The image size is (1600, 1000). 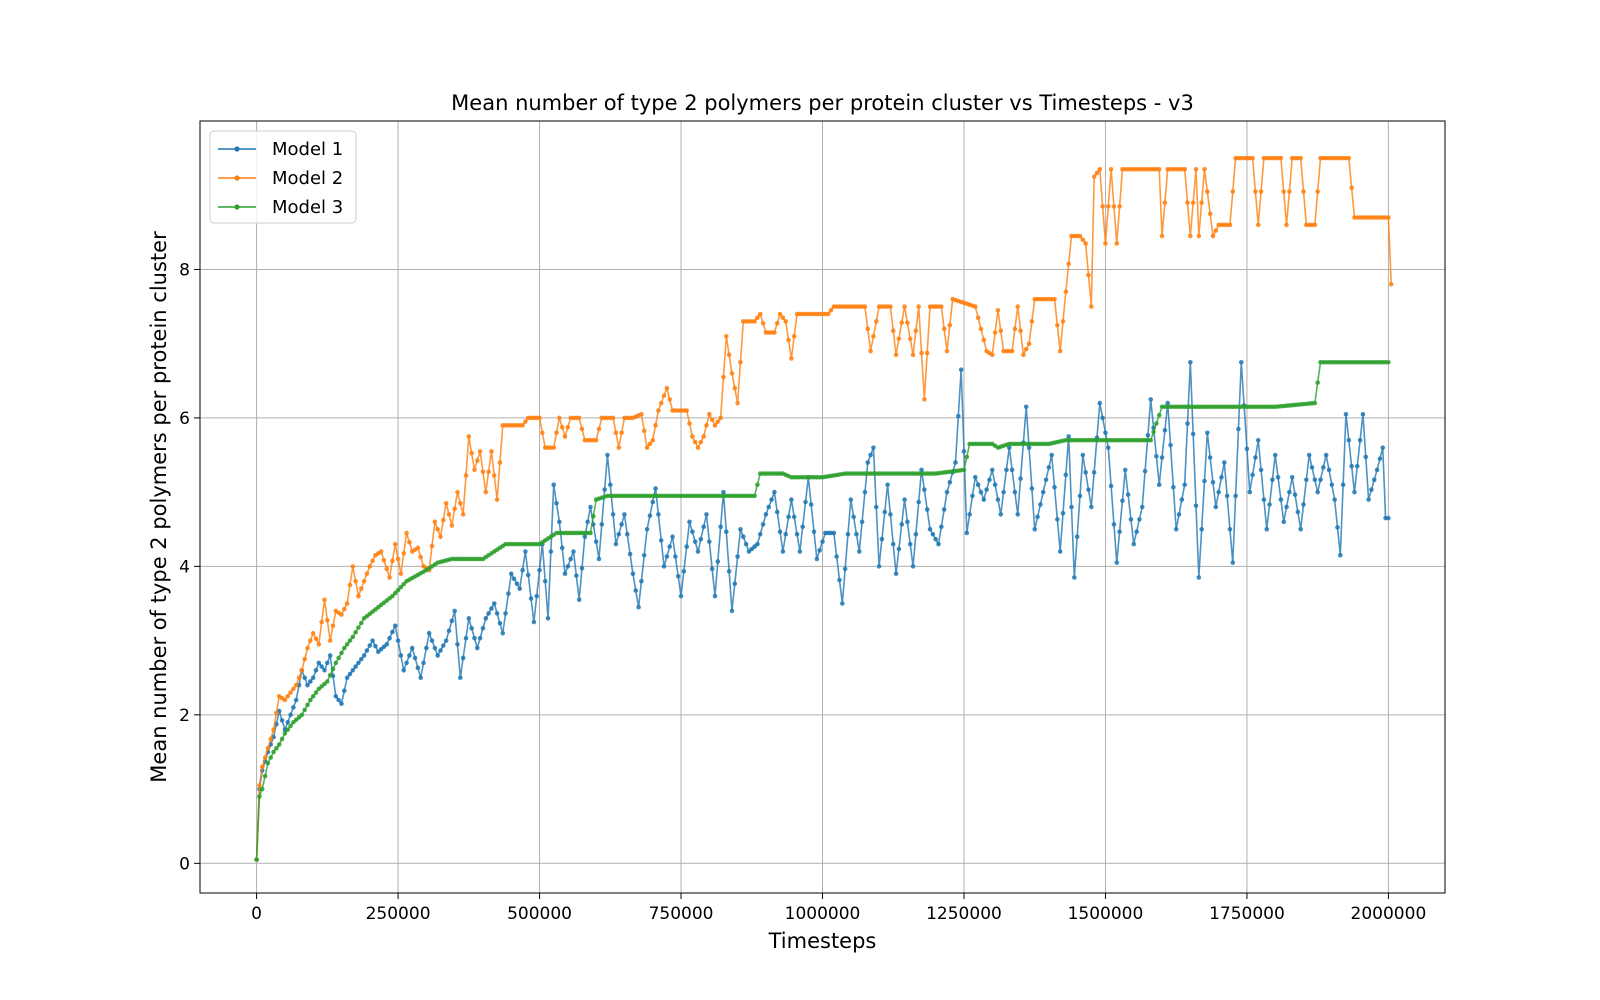 I want to click on legend-label: Model 2, so click(x=307, y=178).